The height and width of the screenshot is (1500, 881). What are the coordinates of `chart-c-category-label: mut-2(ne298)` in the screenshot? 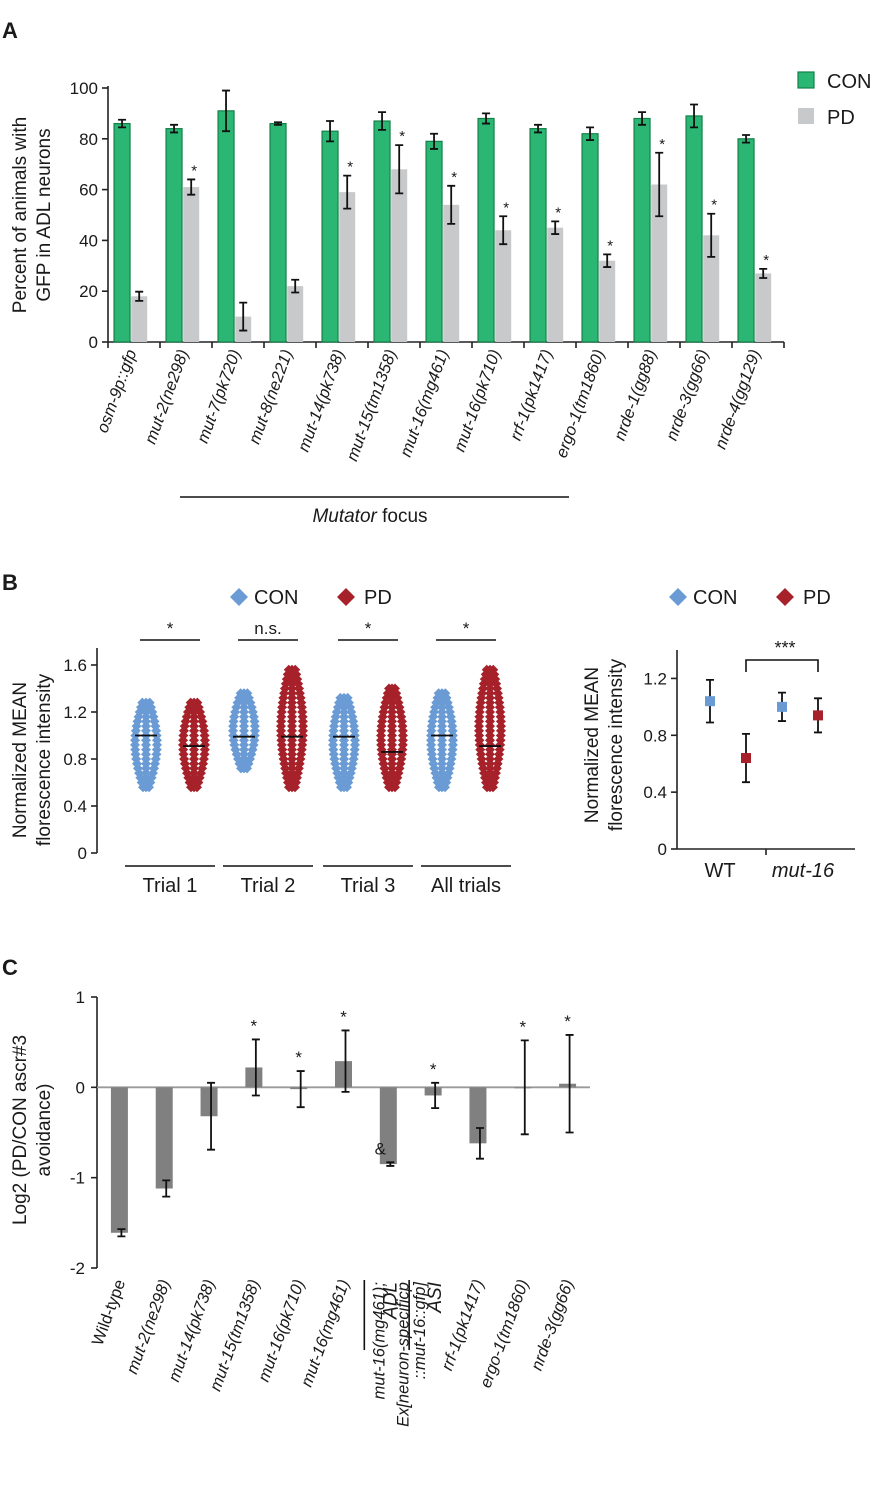 It's located at (148, 1326).